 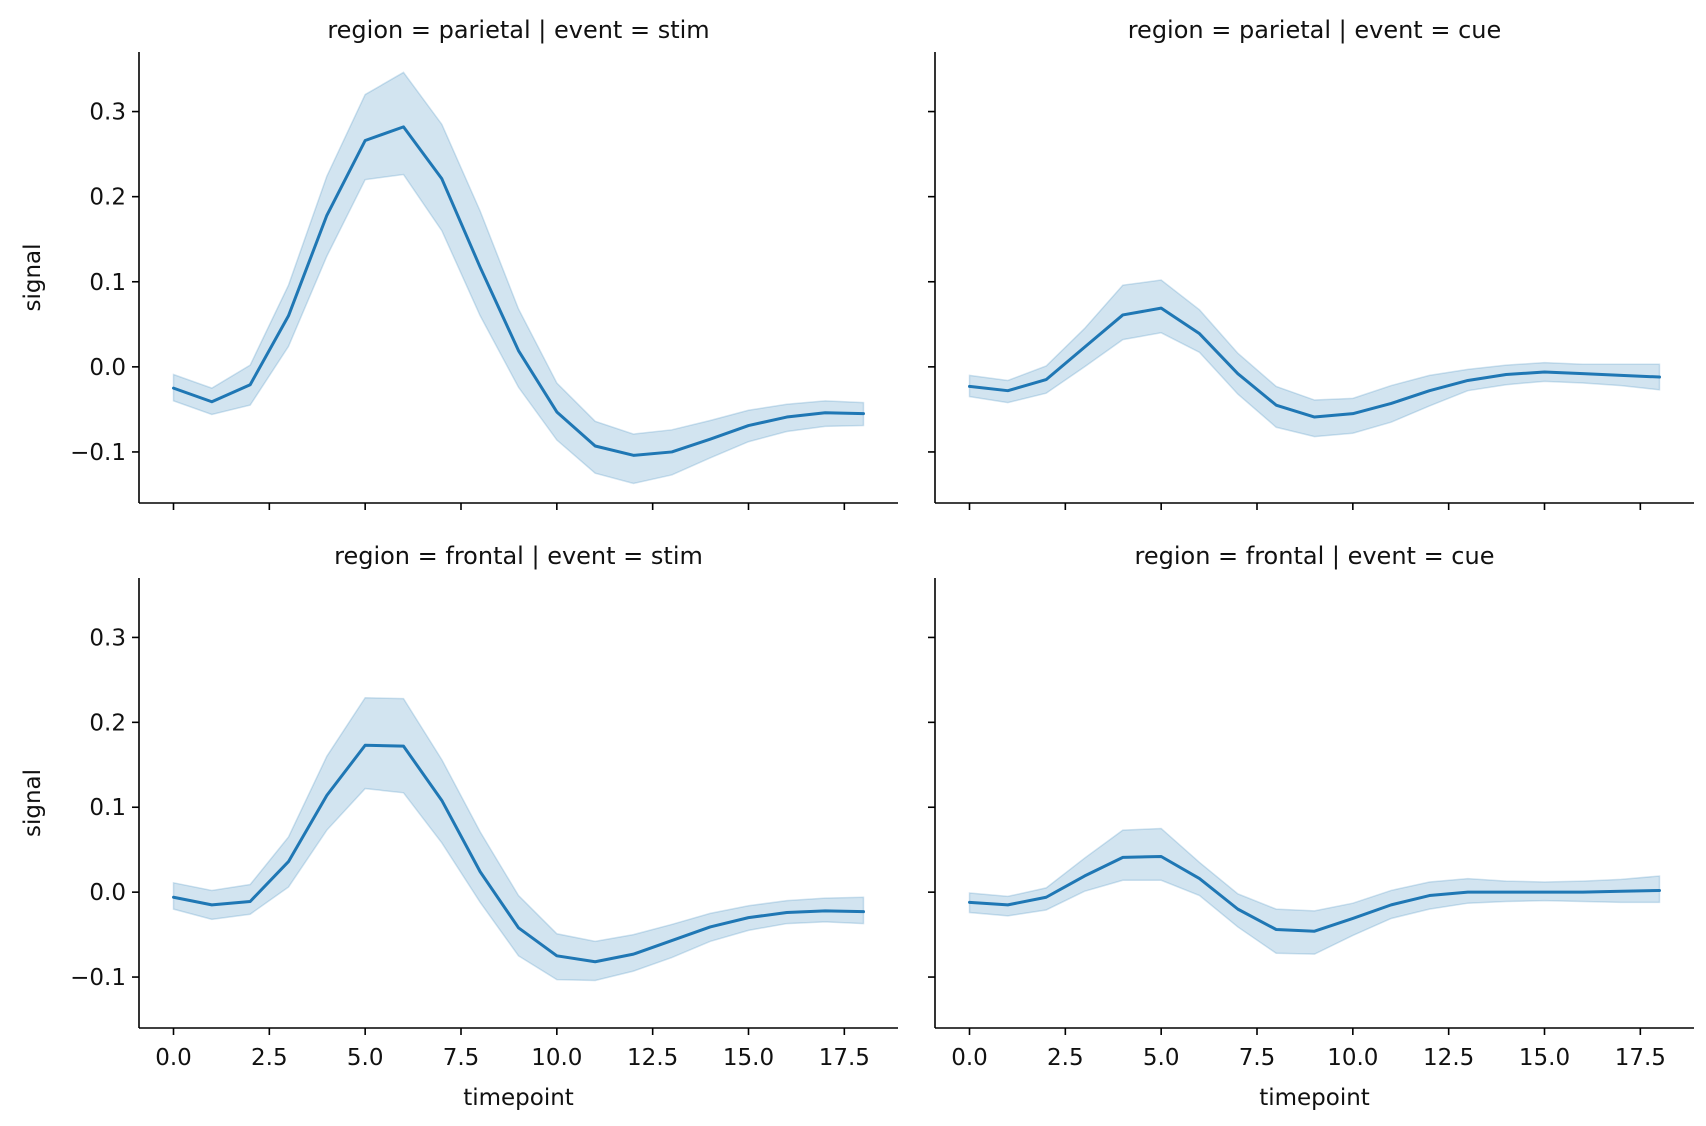 I want to click on facet-title: region = parietal | event = stim, so click(x=518, y=30).